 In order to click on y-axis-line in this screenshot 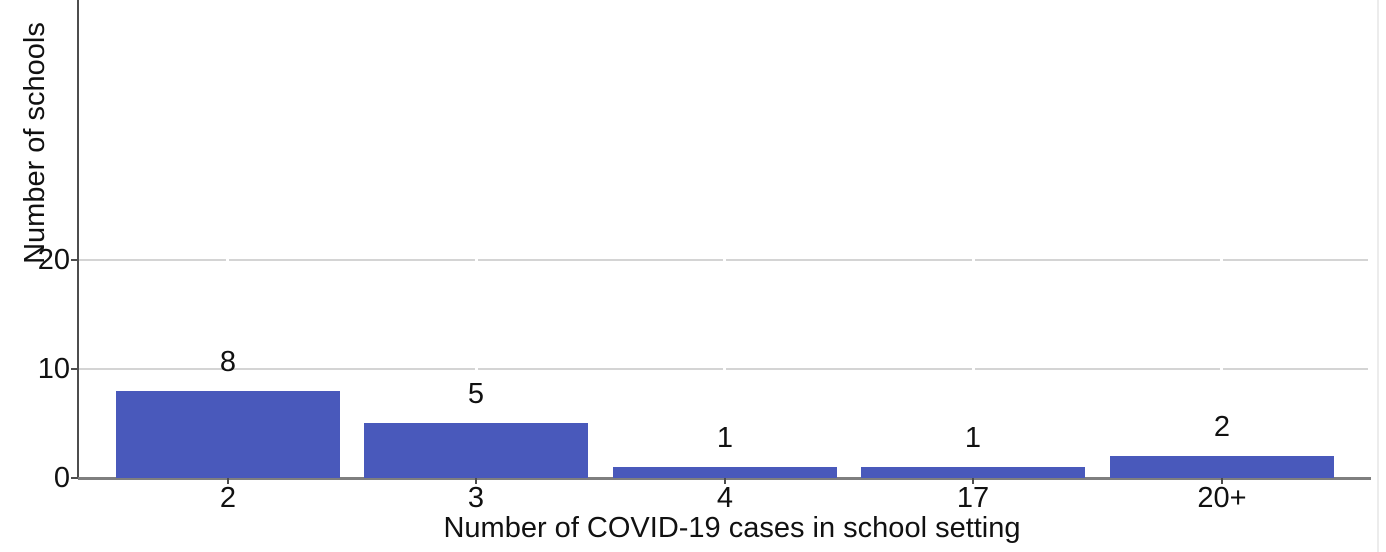, I will do `click(78, 239)`.